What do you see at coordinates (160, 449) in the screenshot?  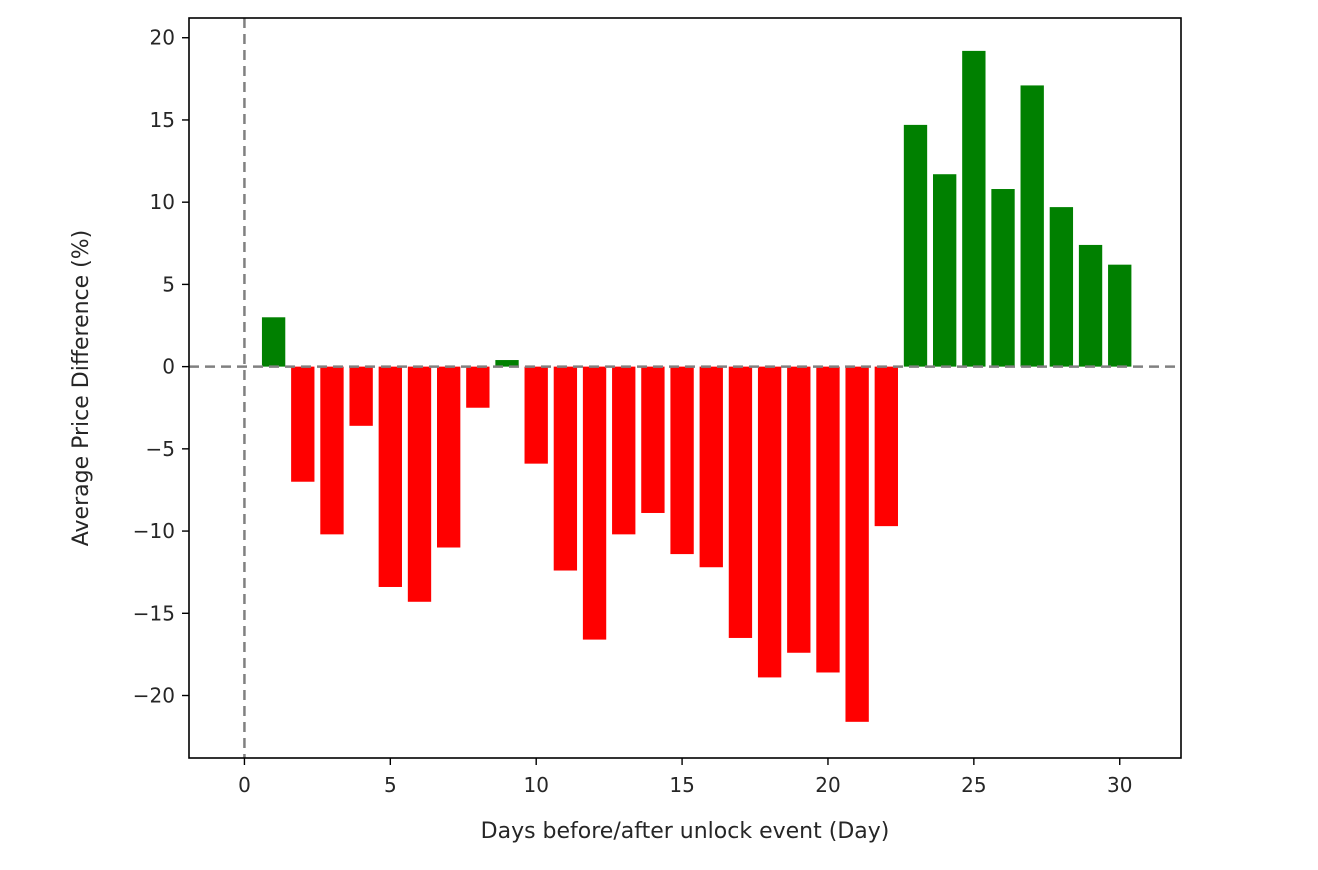 I see `y-tick-label: −5` at bounding box center [160, 449].